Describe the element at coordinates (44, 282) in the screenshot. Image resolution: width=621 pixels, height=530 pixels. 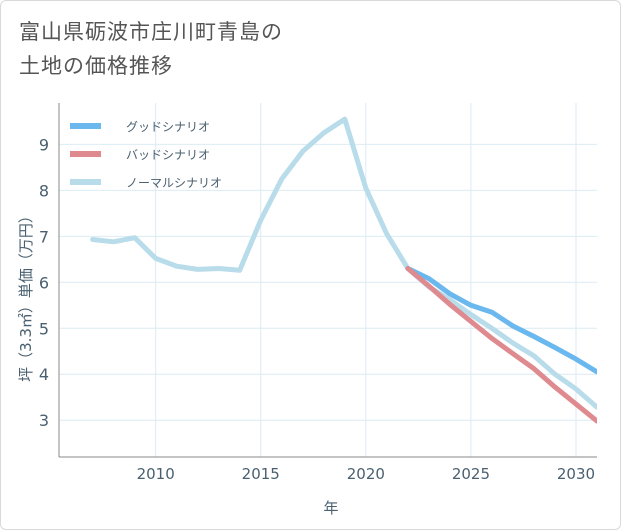
I see `y-tick-label: 6` at that location.